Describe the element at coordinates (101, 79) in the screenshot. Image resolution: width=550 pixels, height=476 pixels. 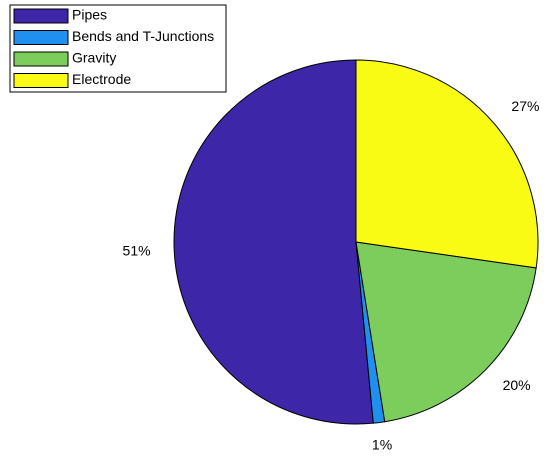
I see `legend-label: Electrode` at that location.